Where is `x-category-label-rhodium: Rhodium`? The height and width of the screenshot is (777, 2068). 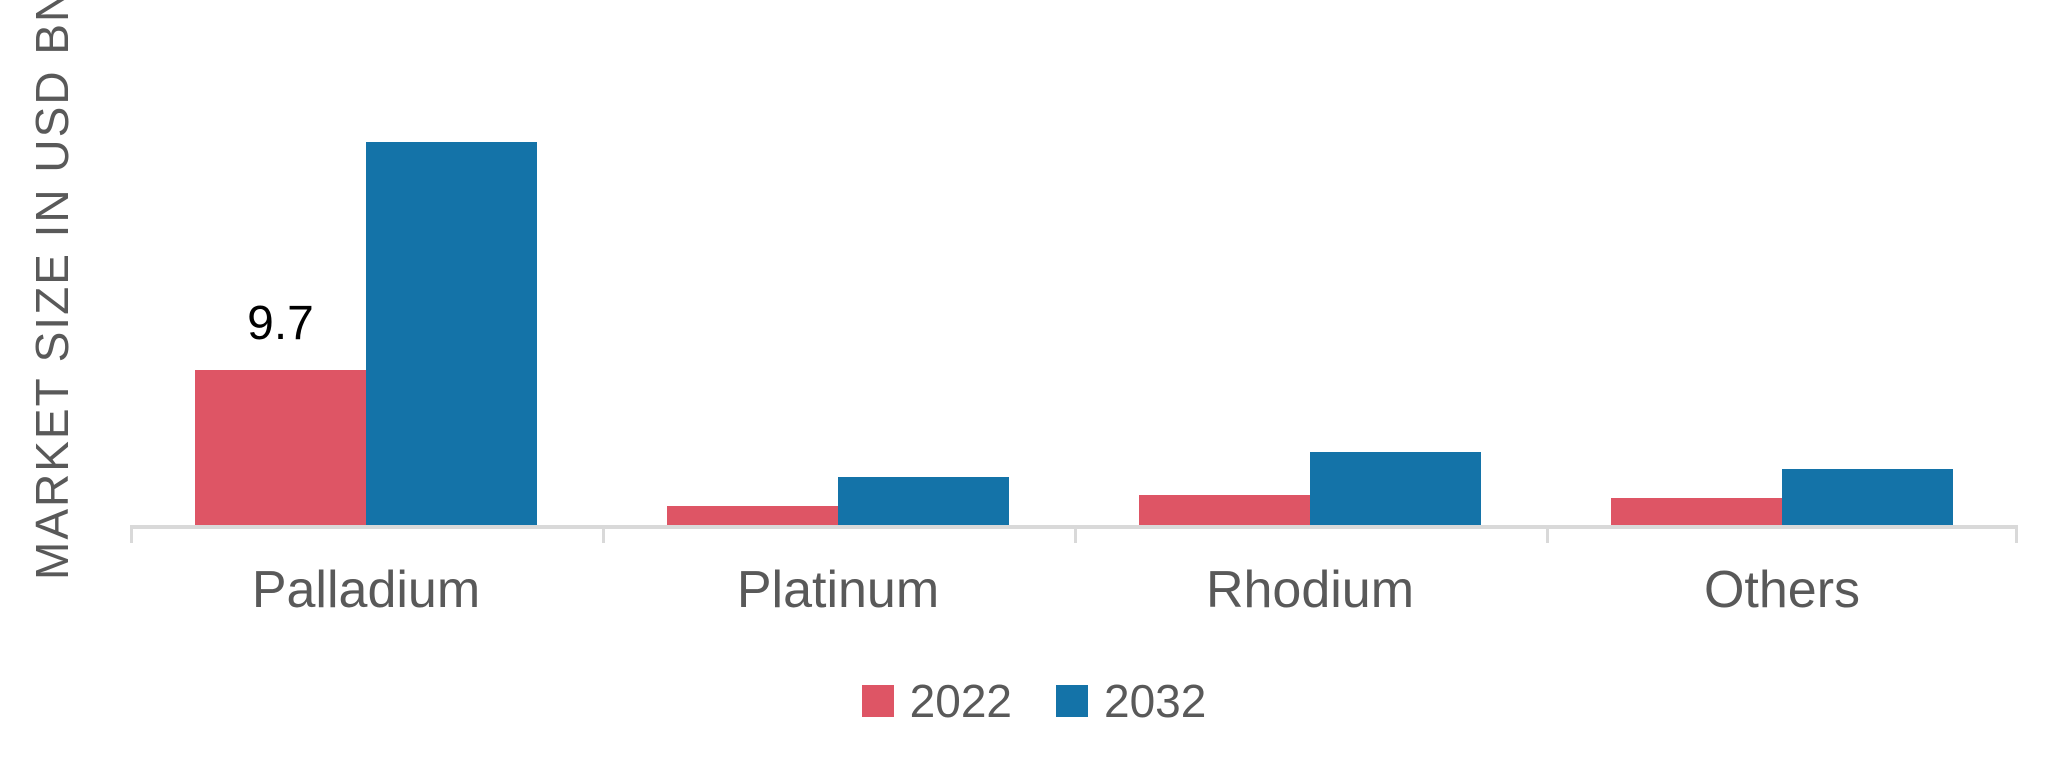 x-category-label-rhodium: Rhodium is located at coordinates (1310, 590).